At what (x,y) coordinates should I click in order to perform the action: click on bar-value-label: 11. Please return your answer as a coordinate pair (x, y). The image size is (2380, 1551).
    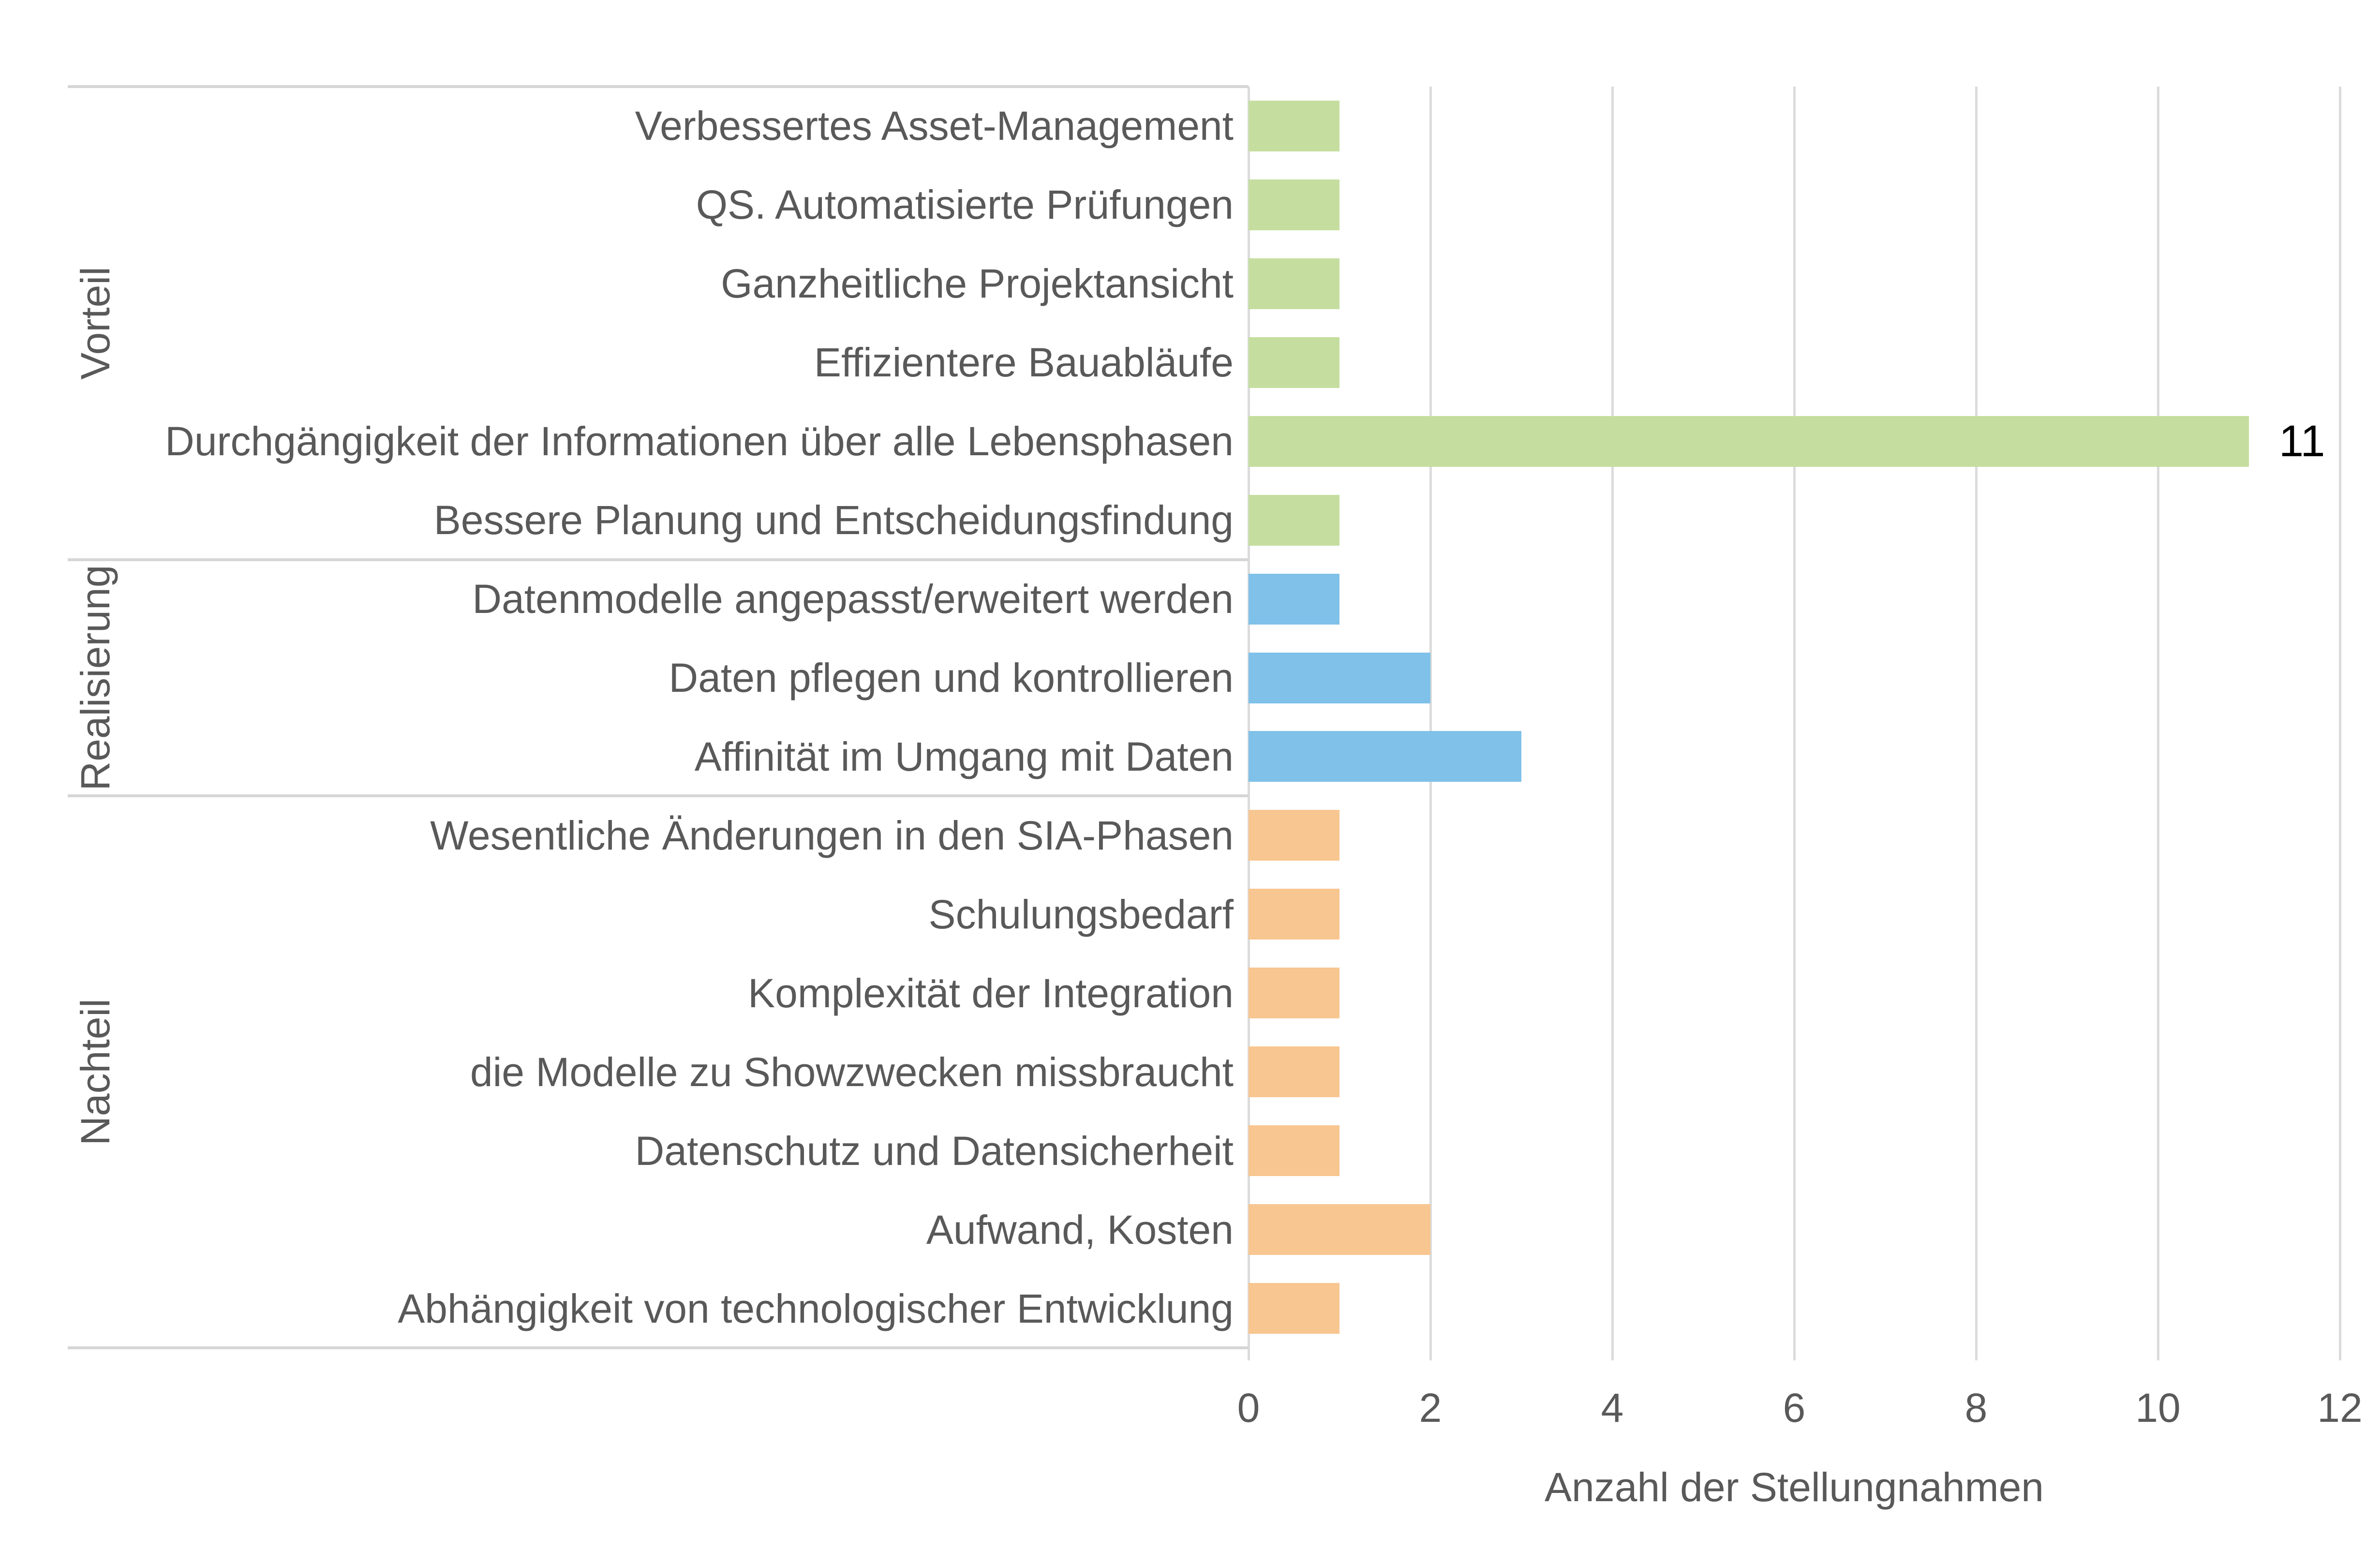
    Looking at the image, I should click on (2302, 441).